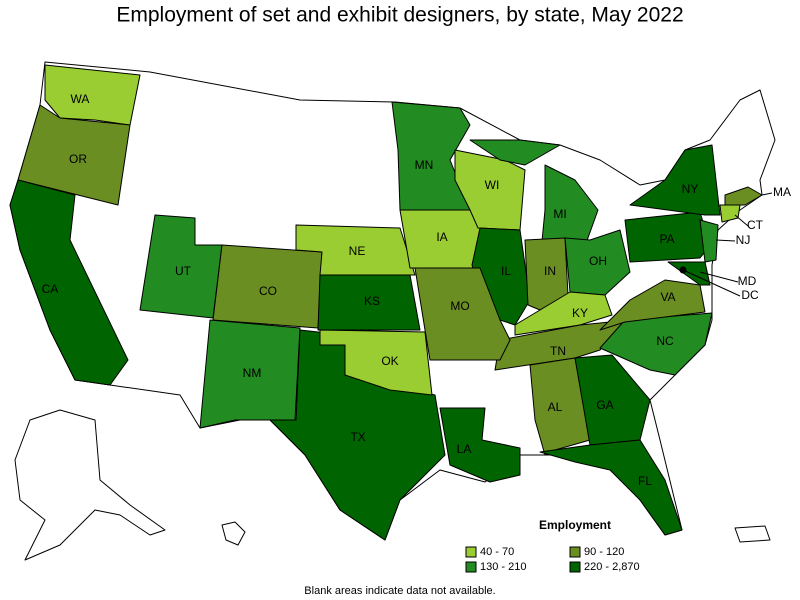 This screenshot has width=800, height=600. What do you see at coordinates (604, 552) in the screenshot?
I see `legend-label: 90 - 120` at bounding box center [604, 552].